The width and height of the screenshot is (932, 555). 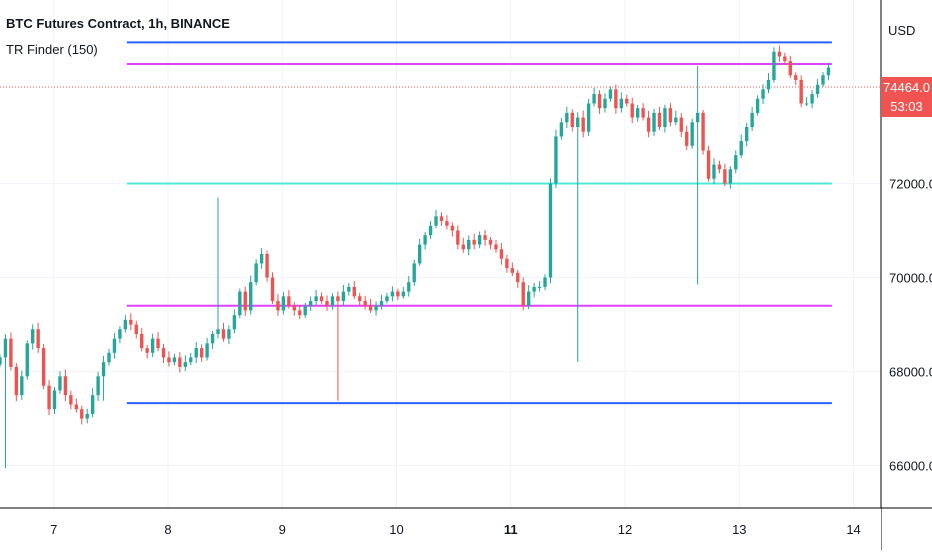 I want to click on last-price-value: 74464.0, so click(x=906, y=87).